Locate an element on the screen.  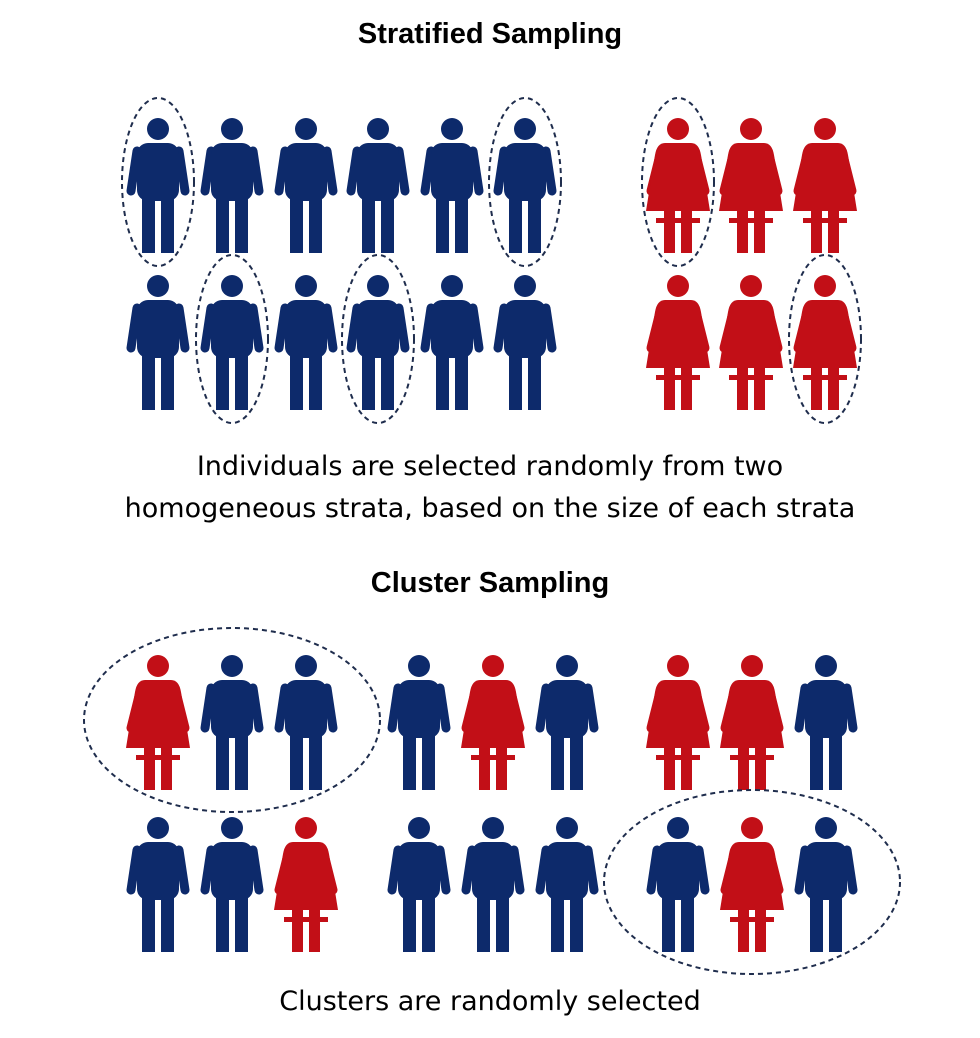
cluster-caption-line-1: Clusters are randomly selected is located at coordinates (490, 1001).